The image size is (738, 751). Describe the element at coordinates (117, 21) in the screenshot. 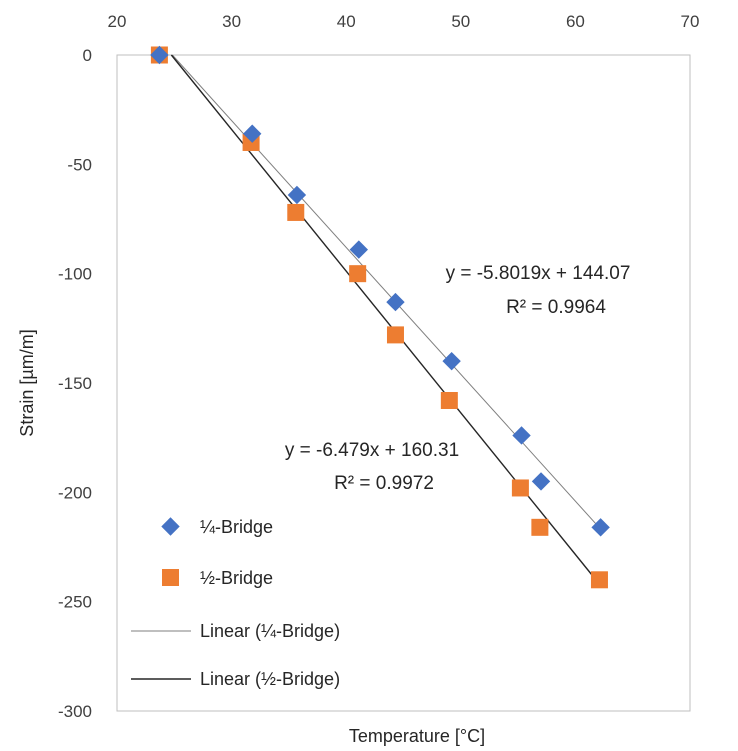

I see `x-tick-label: 20` at that location.